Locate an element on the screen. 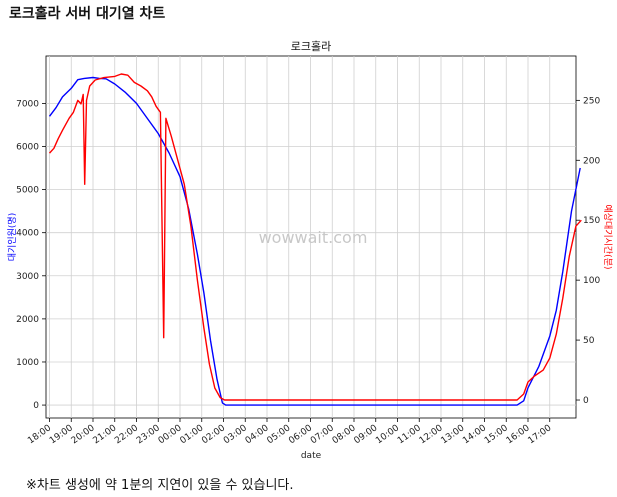 Image resolution: width=617 pixels, height=497 pixels. x-tick-label: 18:00 is located at coordinates (39, 434).